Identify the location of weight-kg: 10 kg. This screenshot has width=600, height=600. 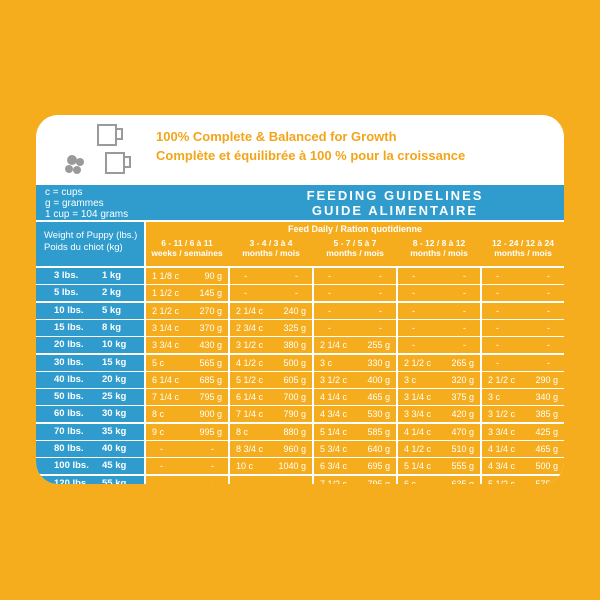
(114, 345).